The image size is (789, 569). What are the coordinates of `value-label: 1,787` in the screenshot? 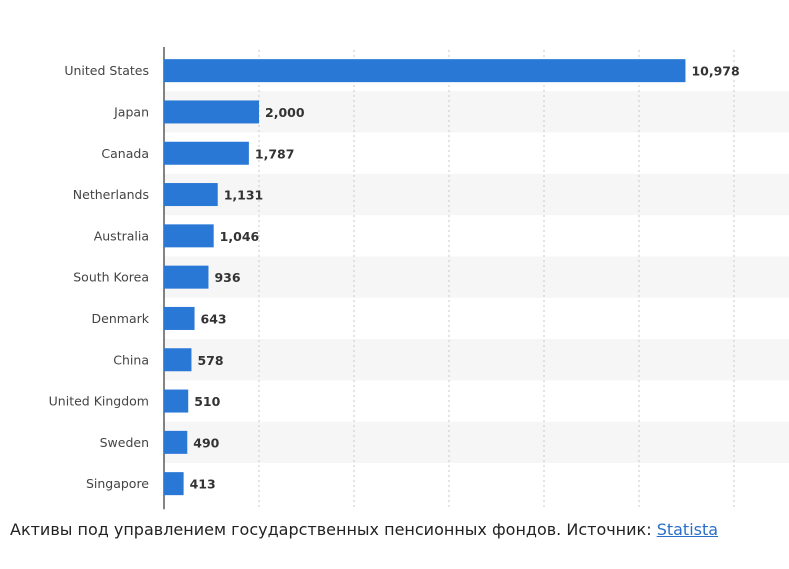 It's located at (275, 153).